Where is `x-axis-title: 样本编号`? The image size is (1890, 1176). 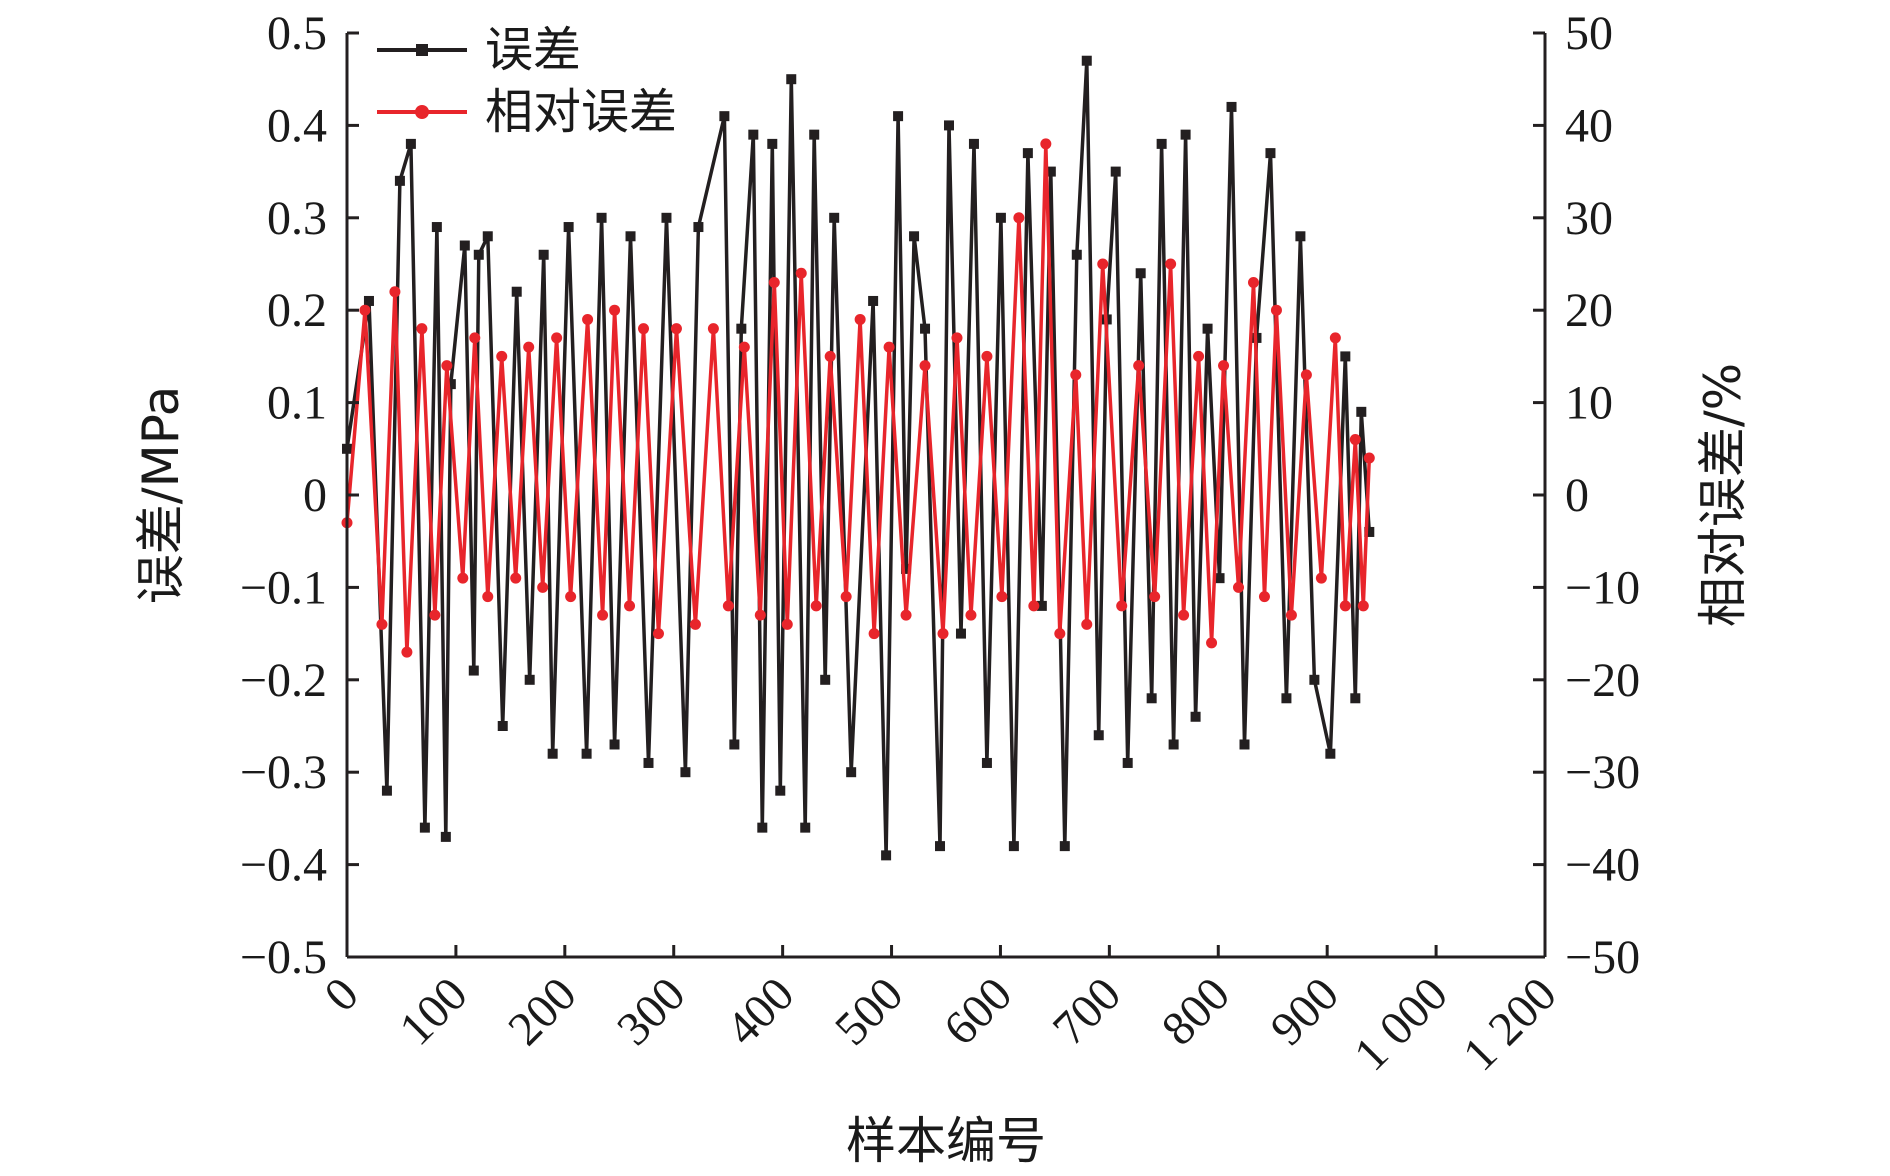
x-axis-title: 样本编号 is located at coordinates (946, 1141).